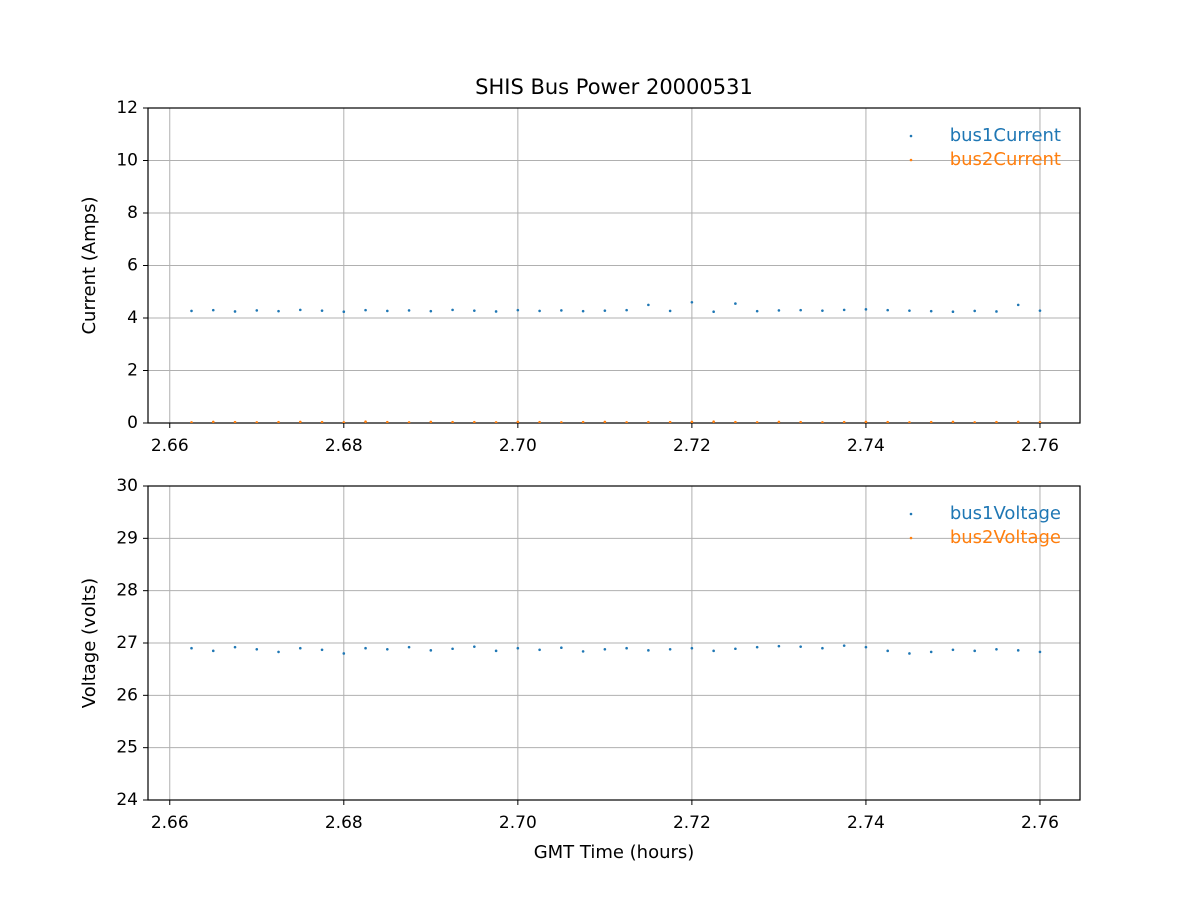 The height and width of the screenshot is (900, 1200). I want to click on y-tick-label: 27, so click(127, 643).